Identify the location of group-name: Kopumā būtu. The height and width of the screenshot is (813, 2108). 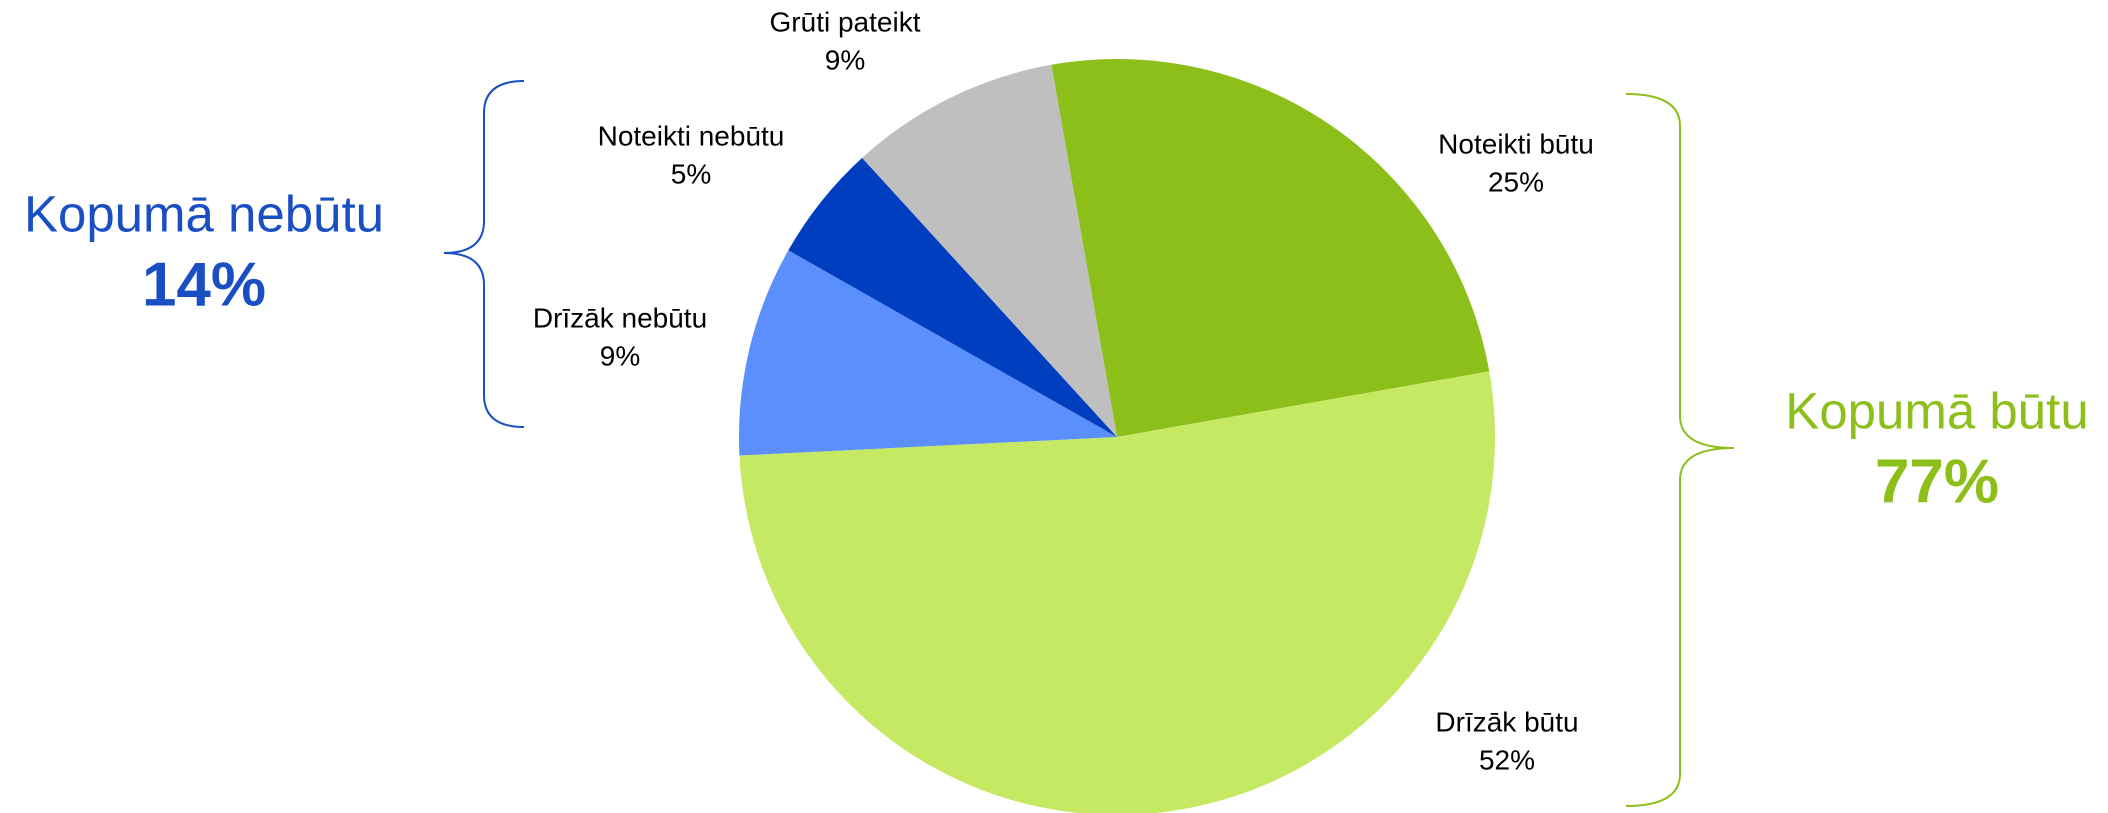
(1936, 410).